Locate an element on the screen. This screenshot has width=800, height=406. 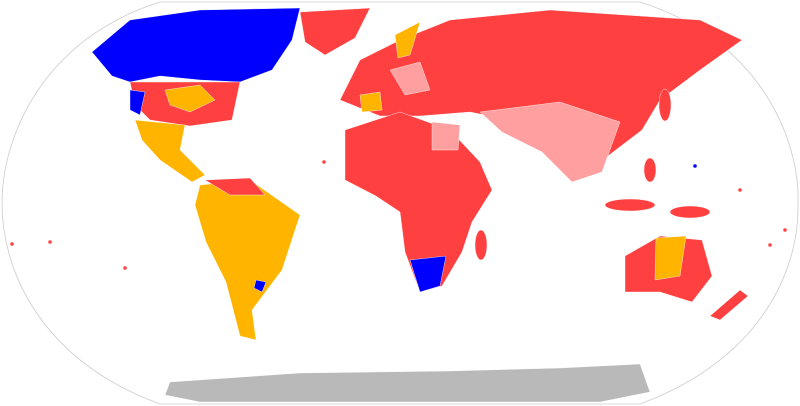
region-greenland is located at coordinates (335, 31).